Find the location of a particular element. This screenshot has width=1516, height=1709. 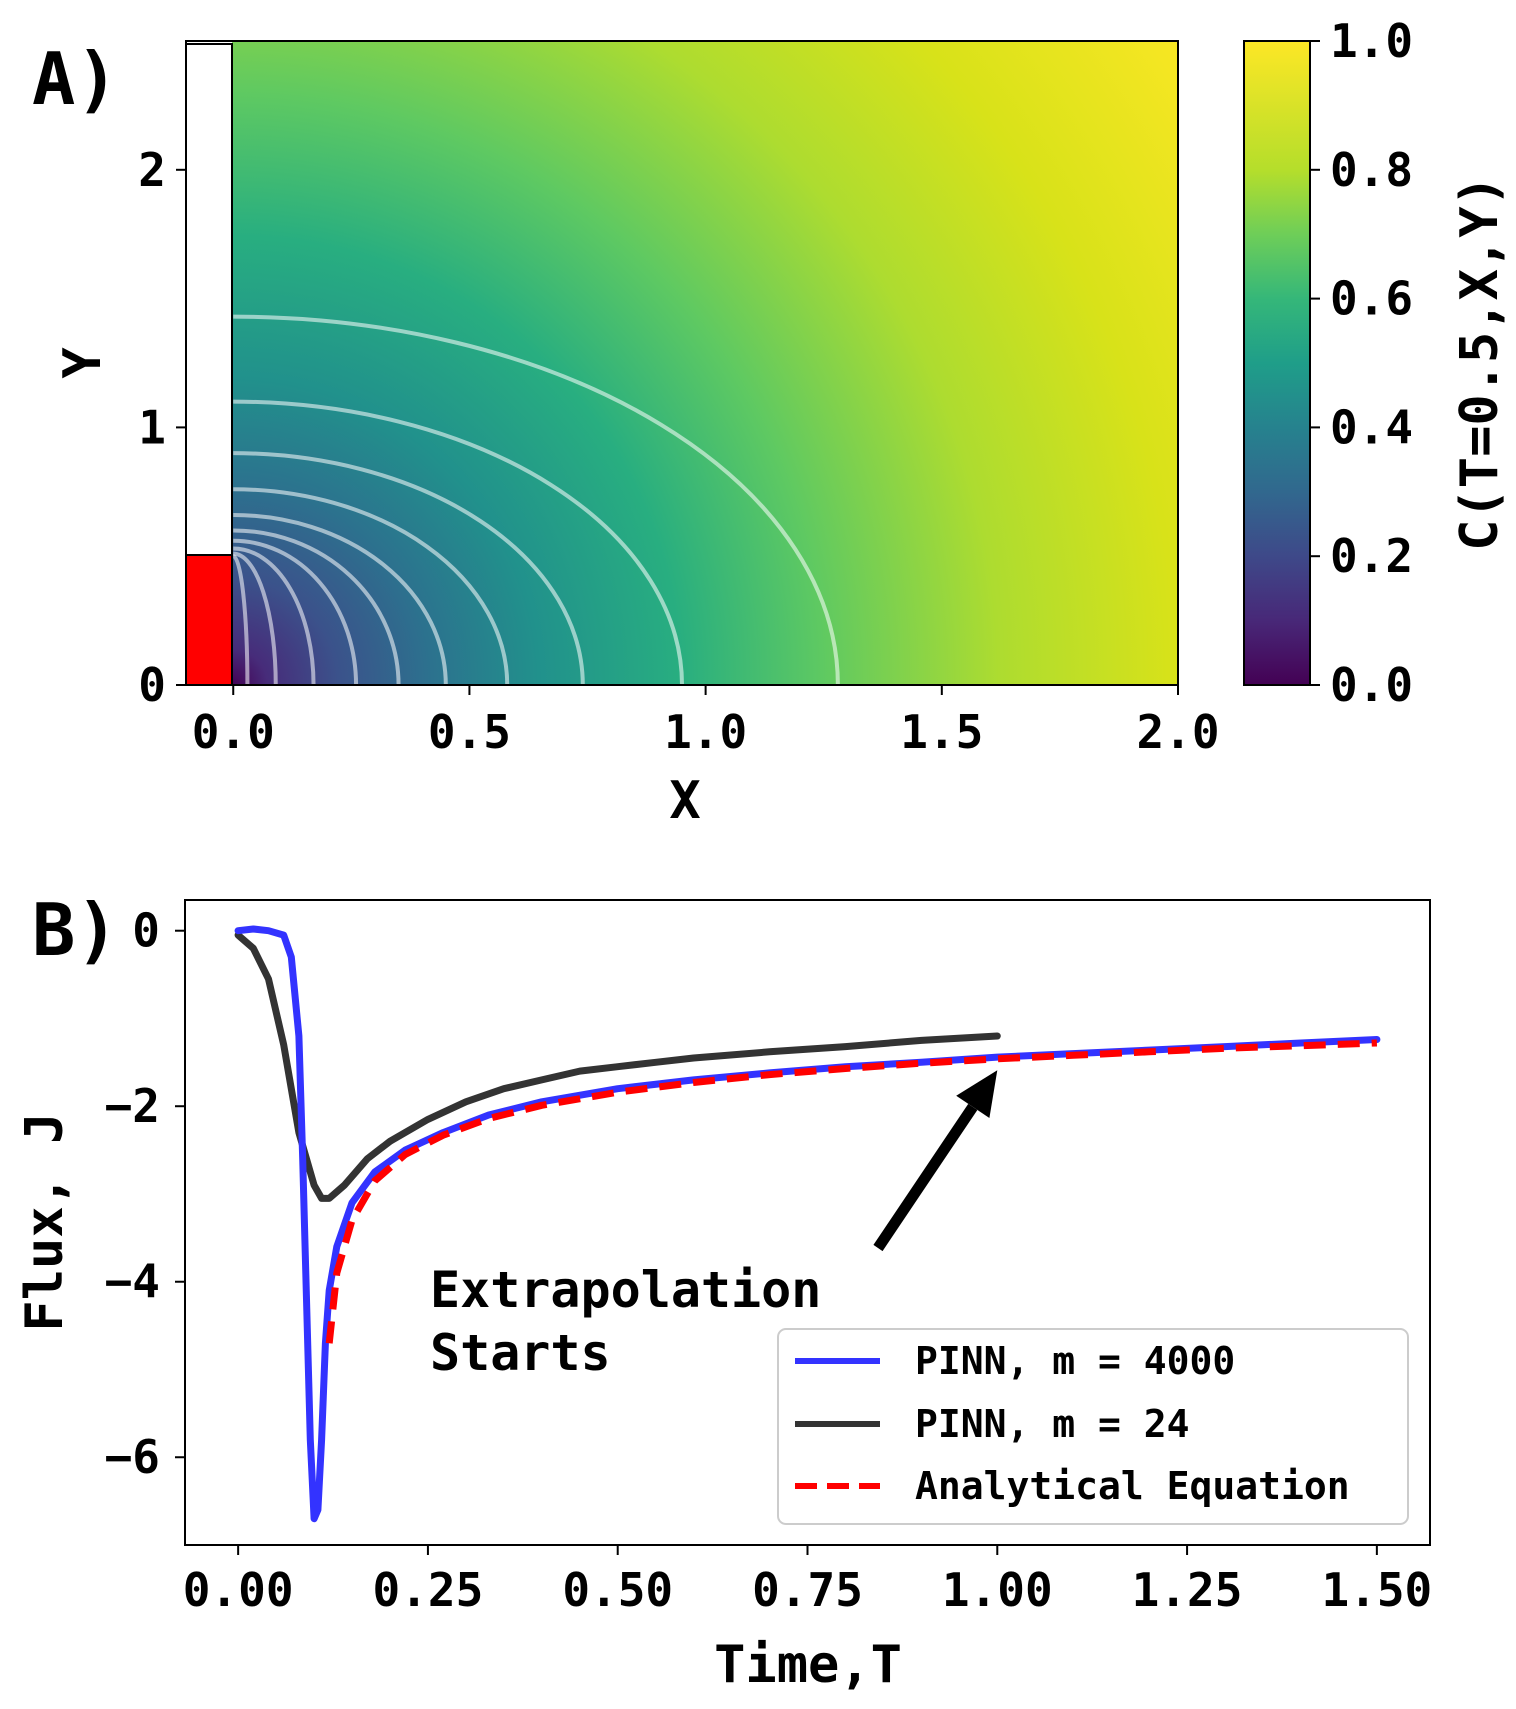

legend-box is located at coordinates (1093, 1426).